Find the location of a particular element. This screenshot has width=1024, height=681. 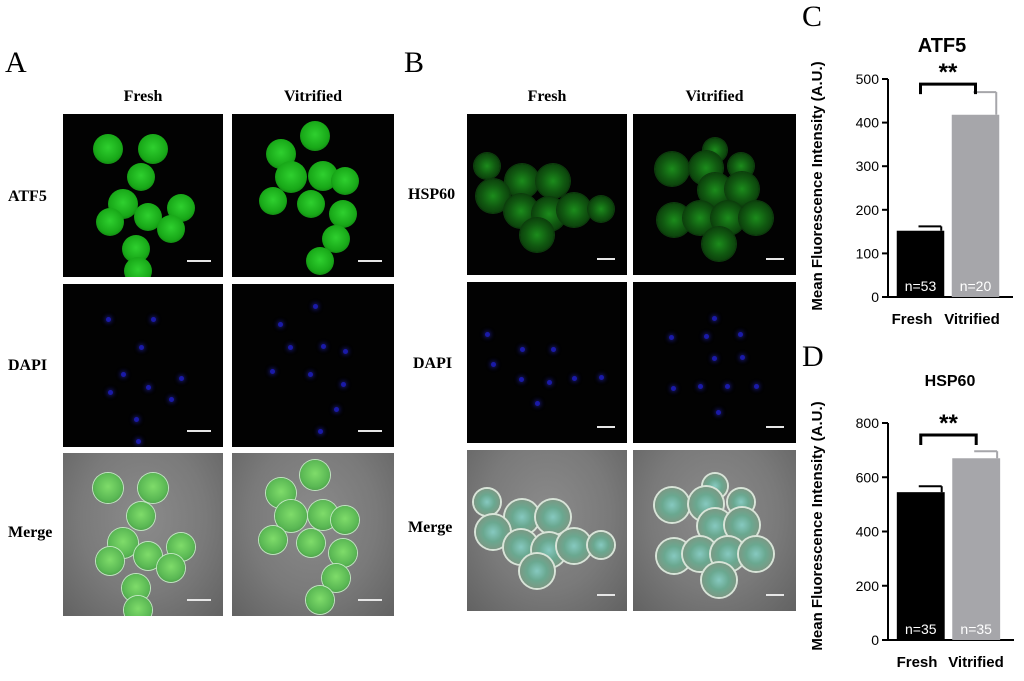

micrograph-a-fresh-atf5 is located at coordinates (143, 195).